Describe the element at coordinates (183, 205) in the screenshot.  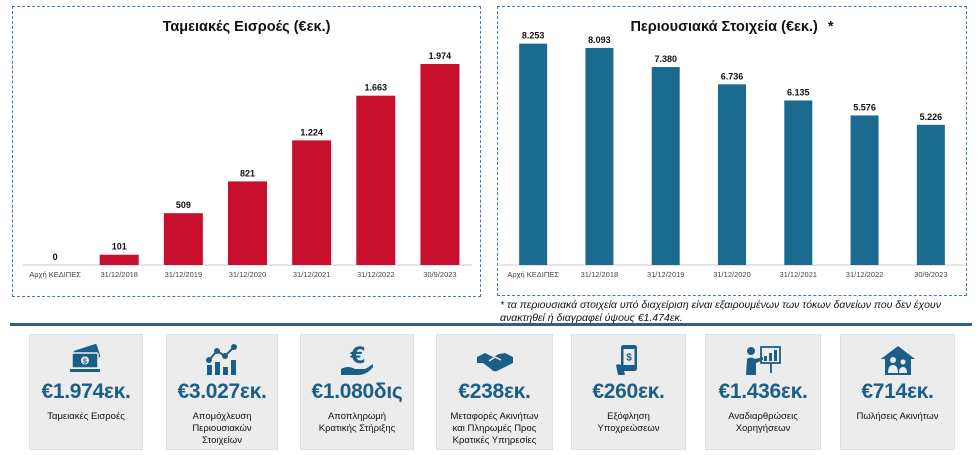
I see `data-label: 509` at that location.